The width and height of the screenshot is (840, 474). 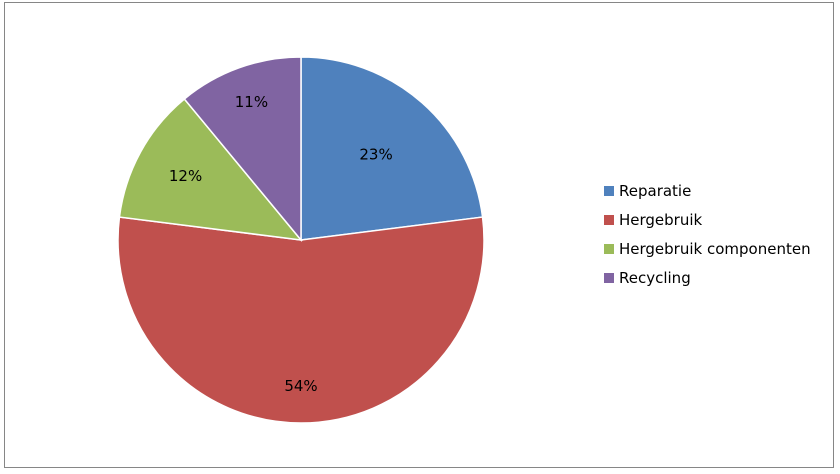 What do you see at coordinates (707, 219) in the screenshot?
I see `legend-item-hergebruik: Hergebruik` at bounding box center [707, 219].